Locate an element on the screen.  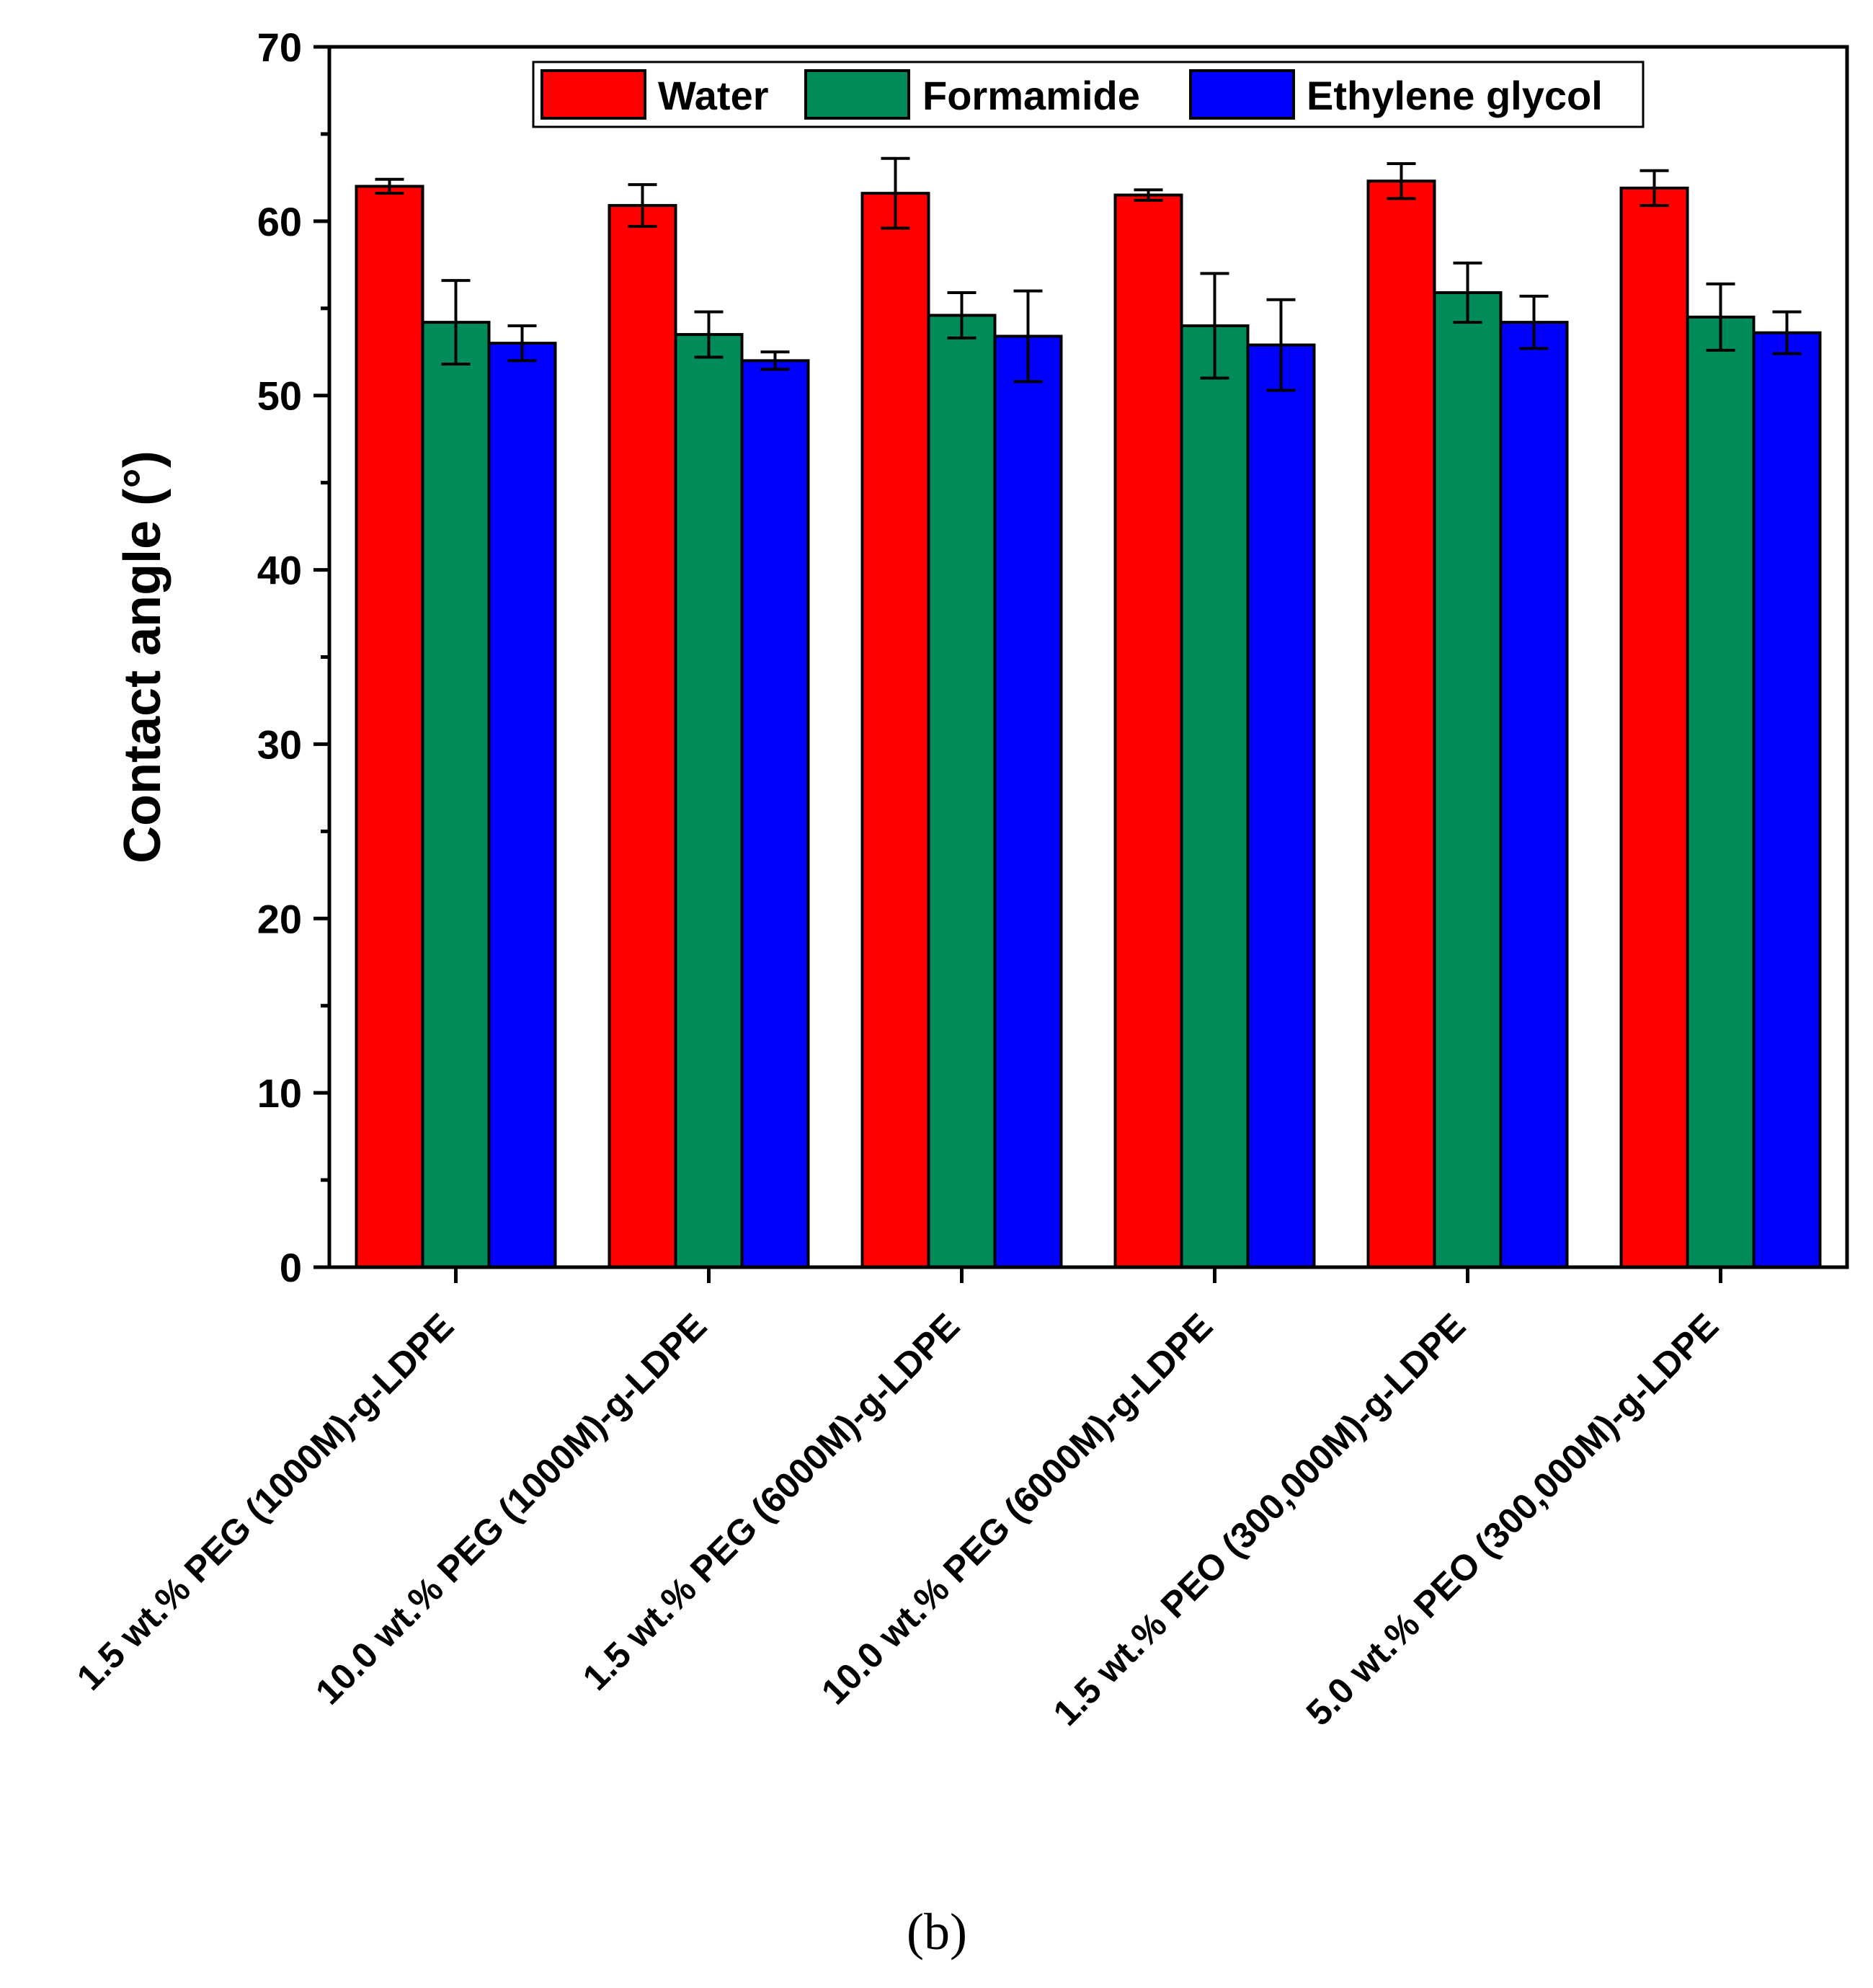
y-tick-label: 10 is located at coordinates (280, 1093).